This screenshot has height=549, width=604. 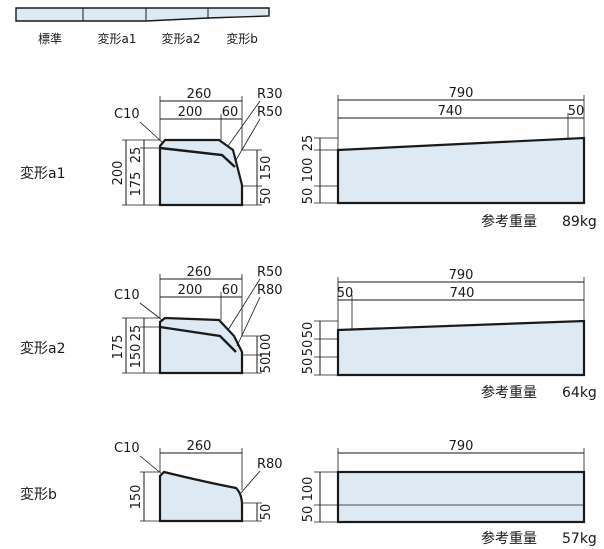 What do you see at coordinates (142, 26) in the screenshot?
I see `legend-strip: 標準 変形a1 変形a2 変形b` at bounding box center [142, 26].